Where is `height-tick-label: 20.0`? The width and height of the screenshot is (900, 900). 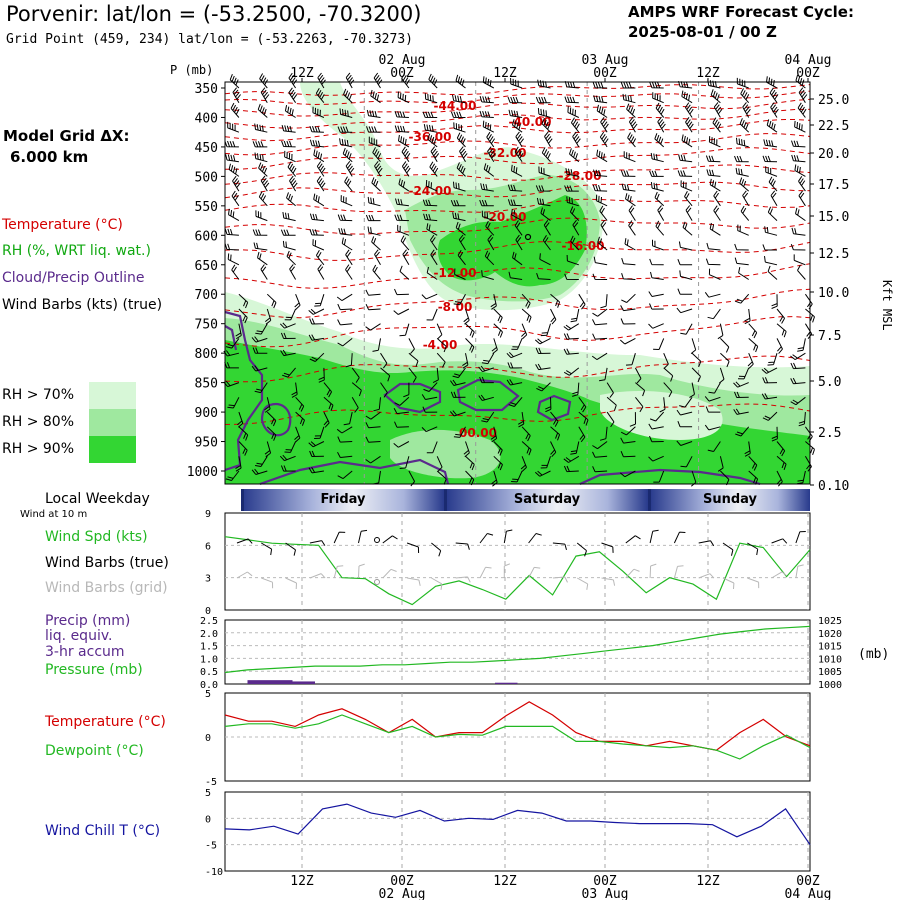 height-tick-label: 20.0 is located at coordinates (833, 154).